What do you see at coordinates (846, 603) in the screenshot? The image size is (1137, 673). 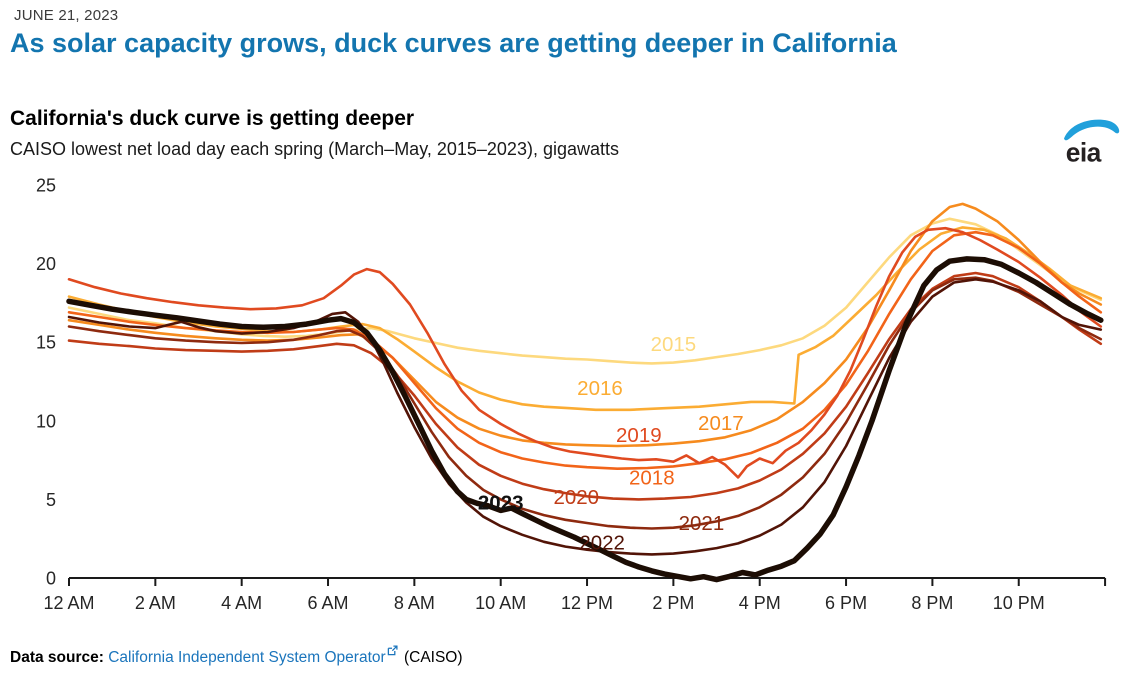 I see `x-tick-label: 6 PM` at bounding box center [846, 603].